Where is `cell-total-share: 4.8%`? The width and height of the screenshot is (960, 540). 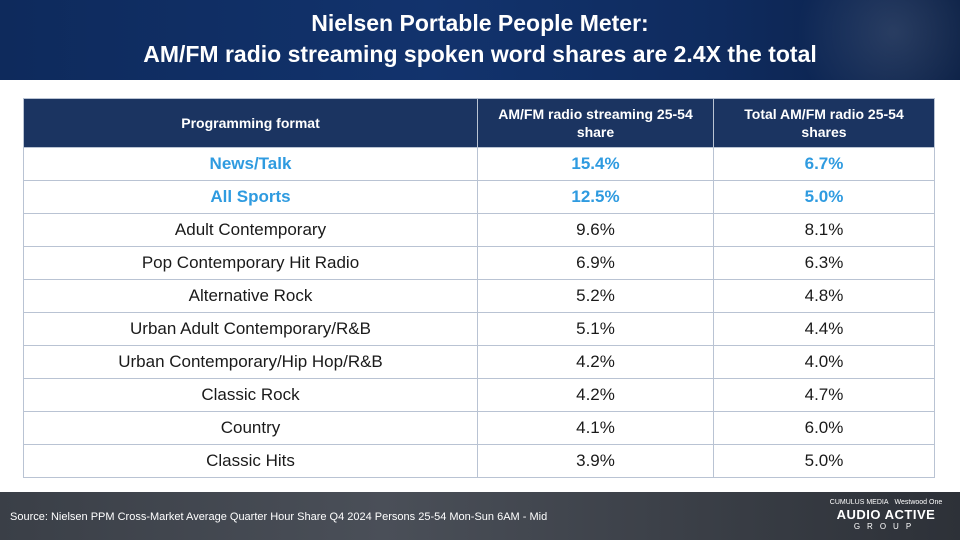
cell-total-share: 4.8% is located at coordinates (824, 296).